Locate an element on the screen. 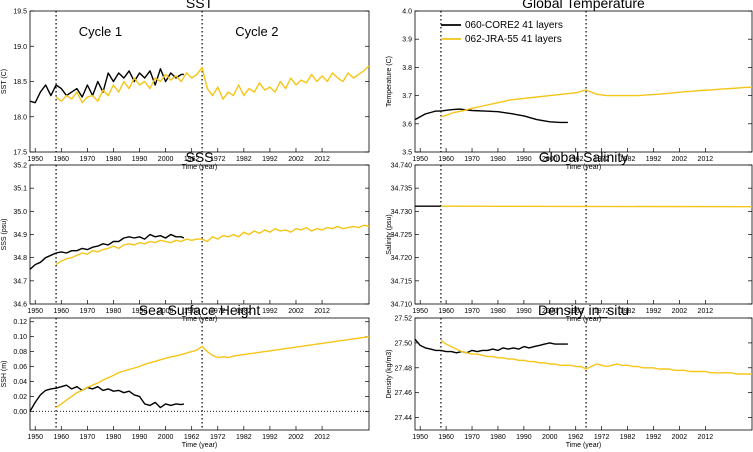 This screenshot has width=753, height=452. legend-label: 060-CORE2 41 layers is located at coordinates (514, 25).